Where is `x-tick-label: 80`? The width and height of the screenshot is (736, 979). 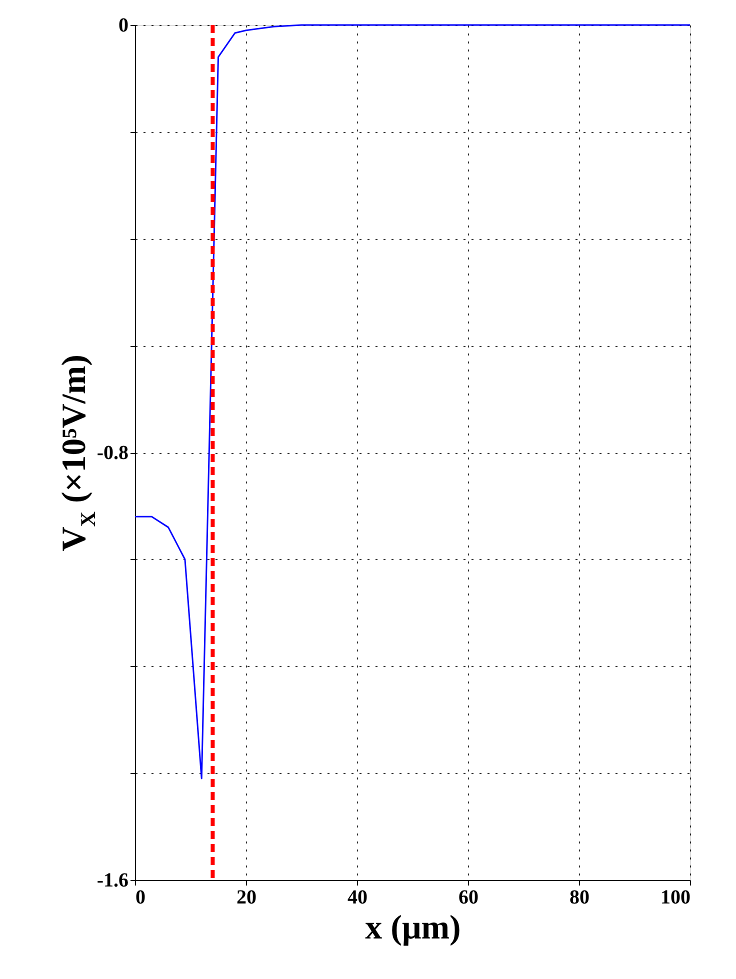 x-tick-label: 80 is located at coordinates (580, 897).